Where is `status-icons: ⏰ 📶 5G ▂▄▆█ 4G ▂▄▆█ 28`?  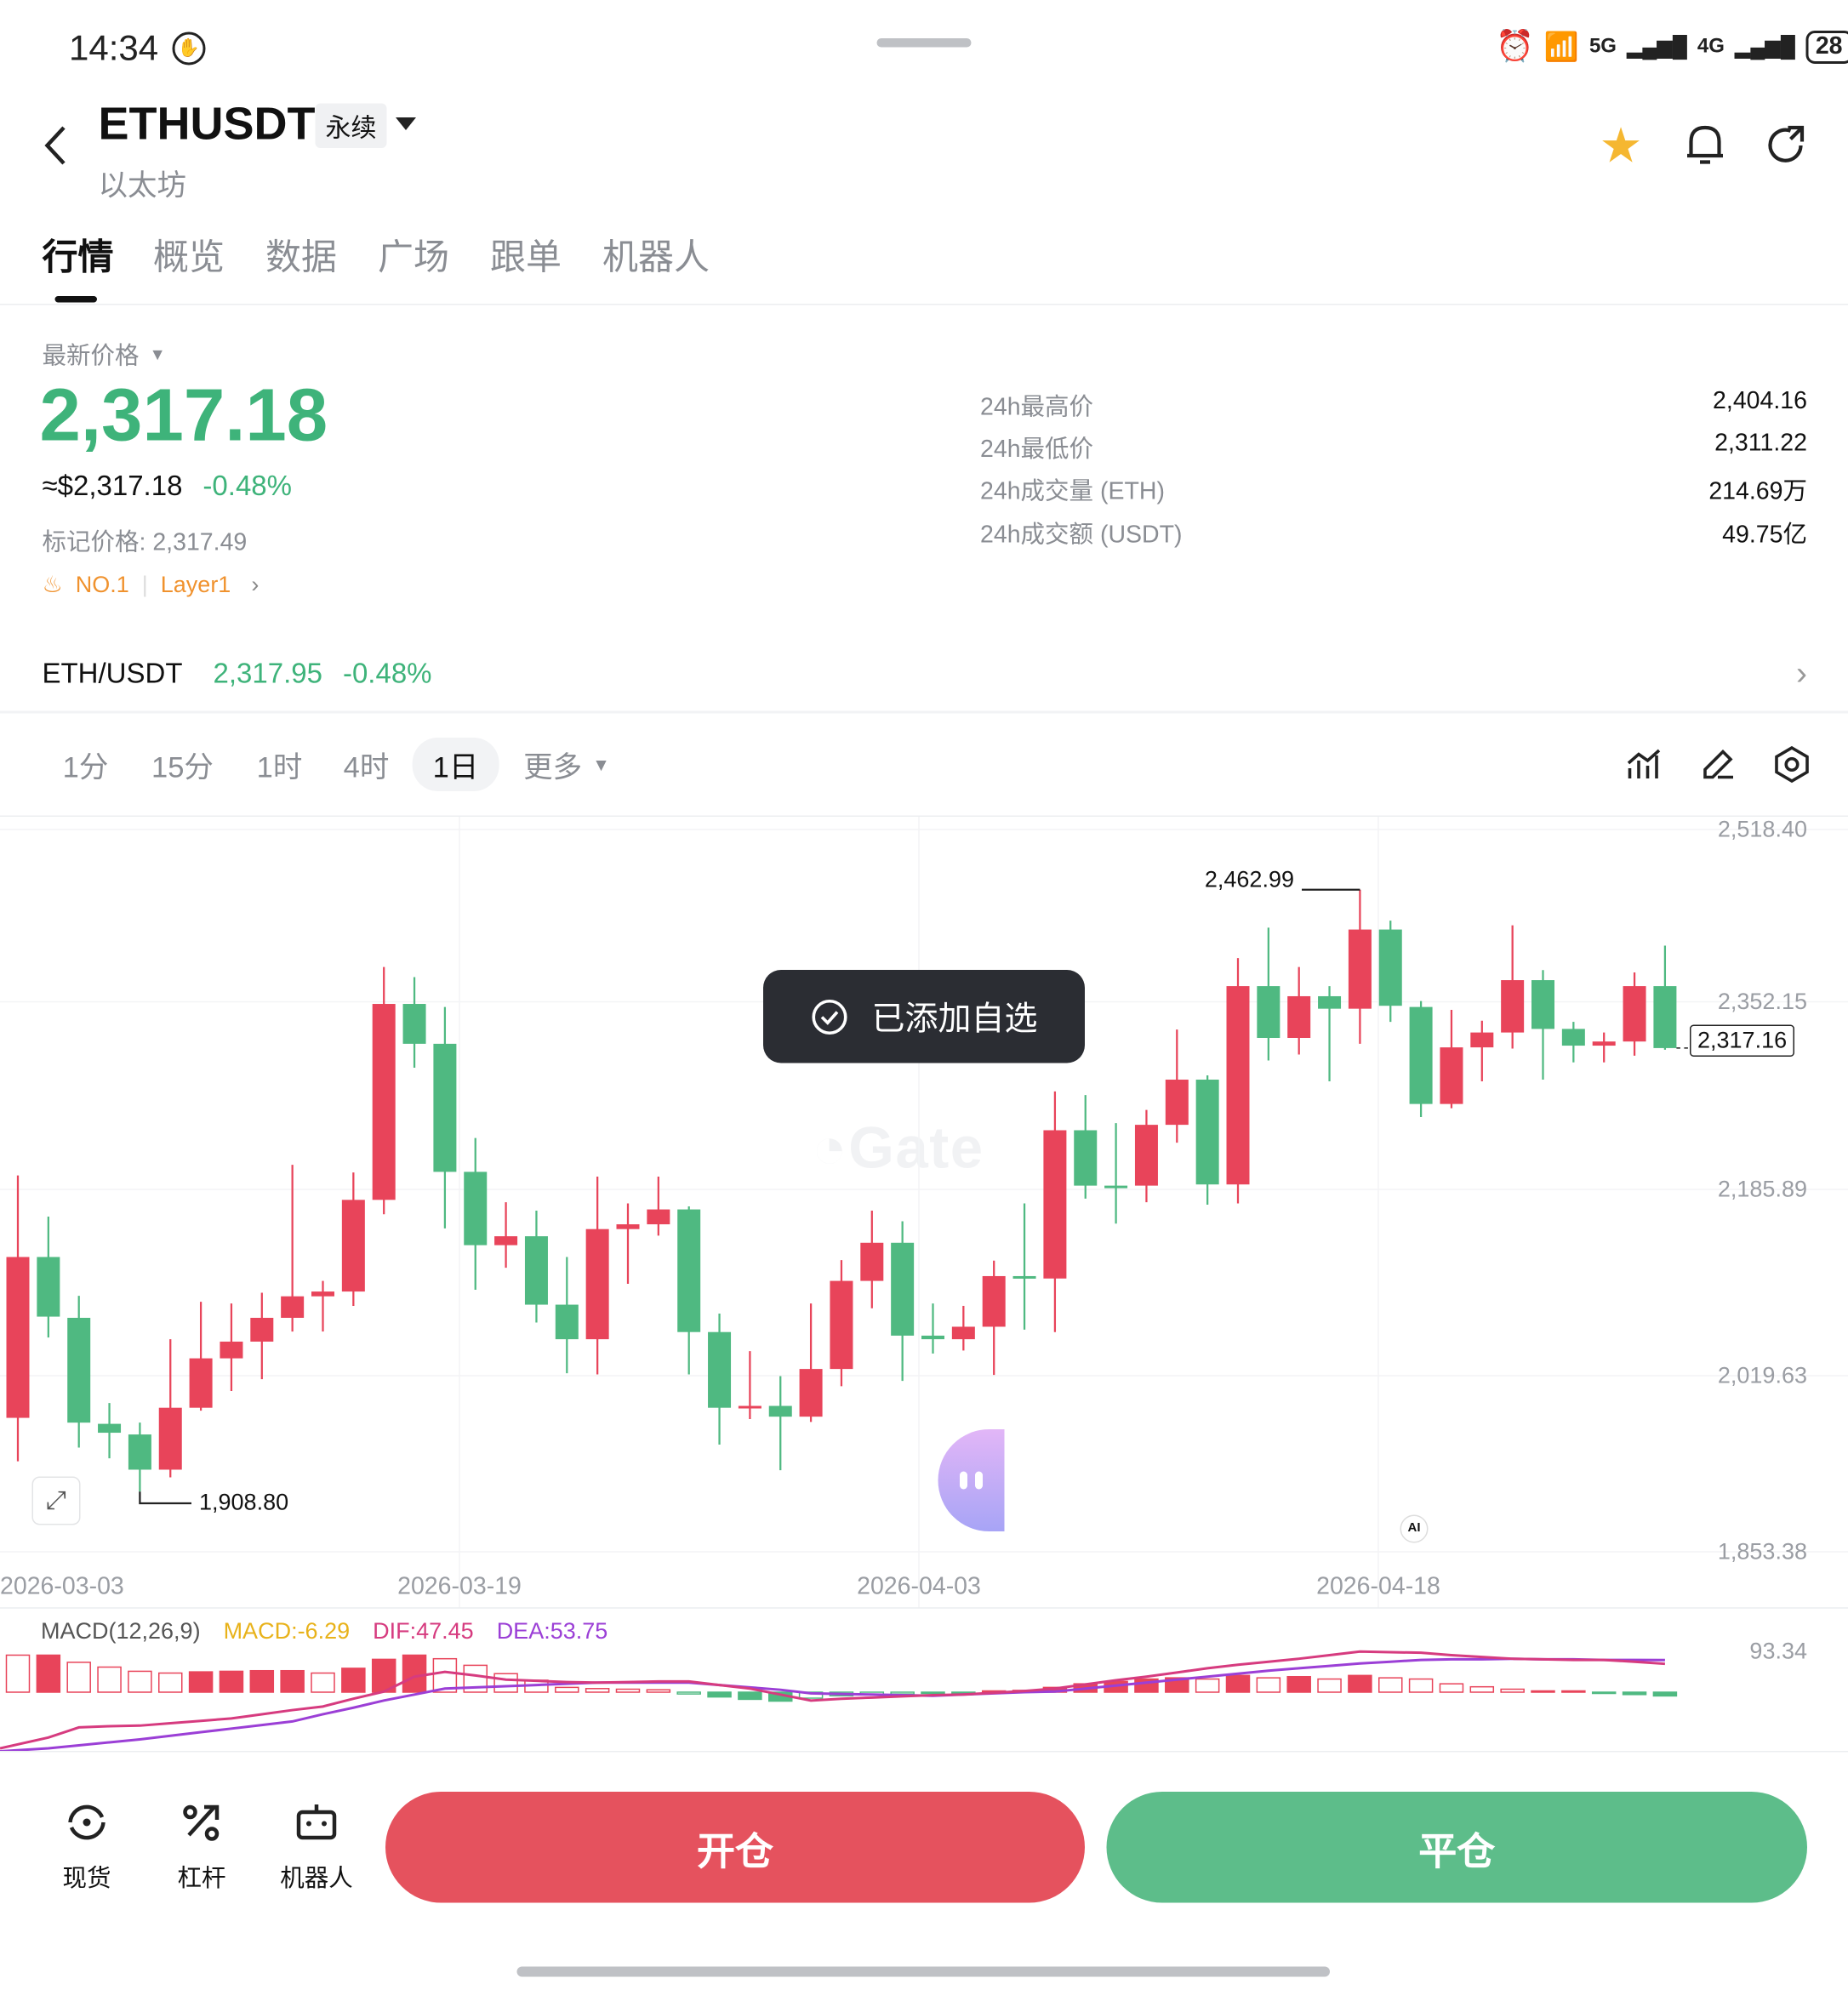 status-icons: ⏰ 📶 5G ▂▄▆█ 4G ▂▄▆█ 28 is located at coordinates (1672, 47).